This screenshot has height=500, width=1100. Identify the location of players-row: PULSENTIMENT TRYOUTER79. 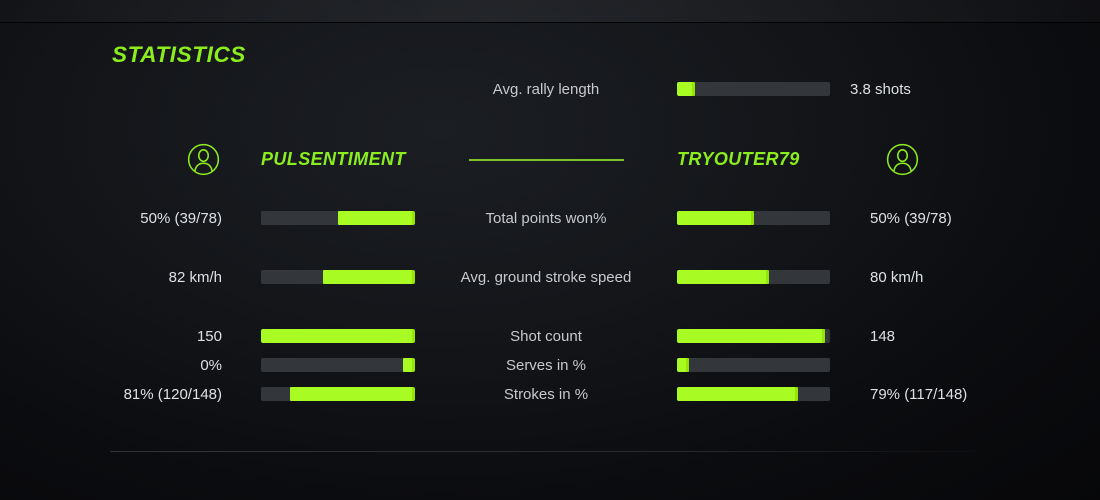
(550, 159).